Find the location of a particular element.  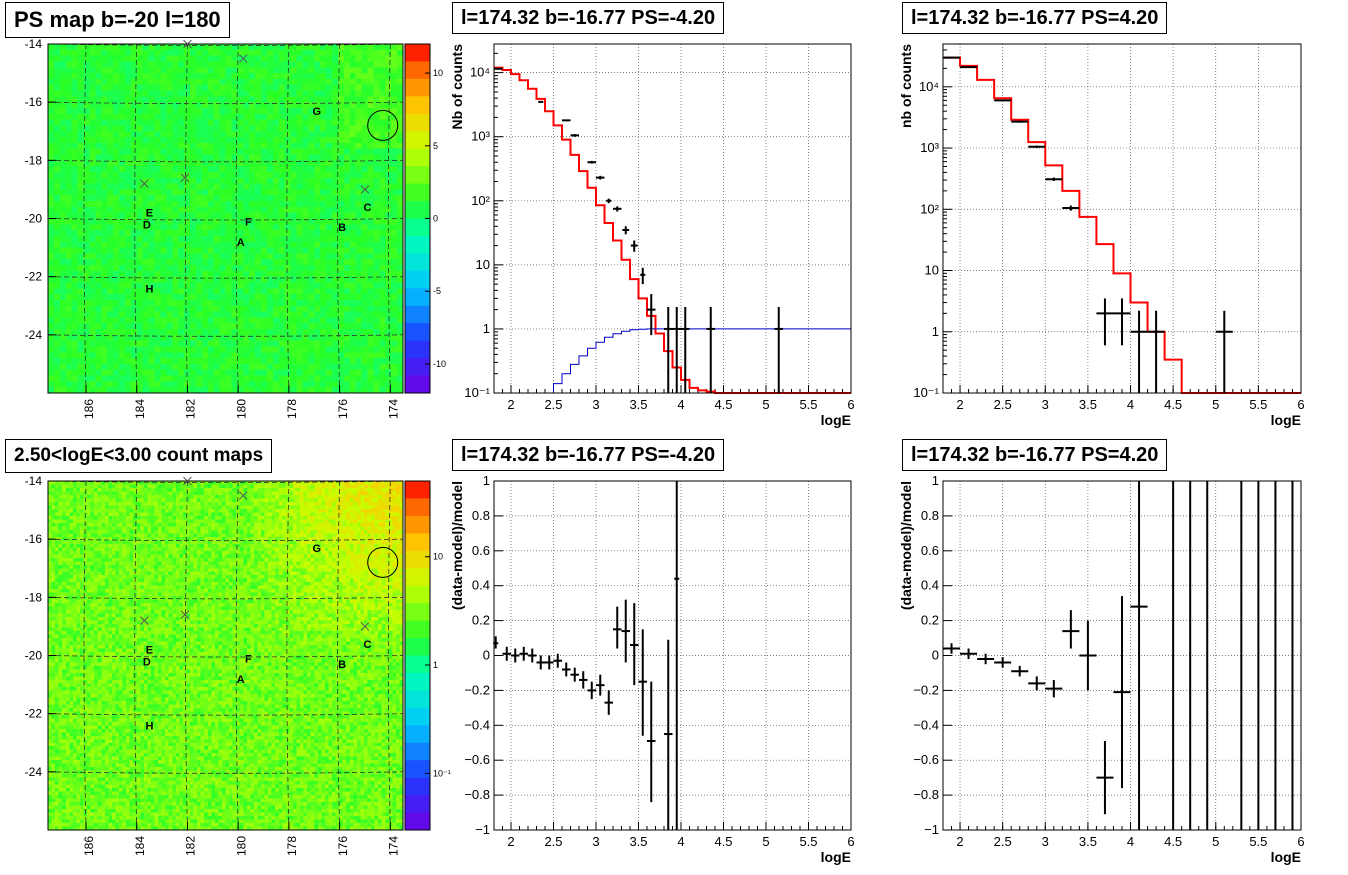

count_map-marker-A: A is located at coordinates (241, 680).